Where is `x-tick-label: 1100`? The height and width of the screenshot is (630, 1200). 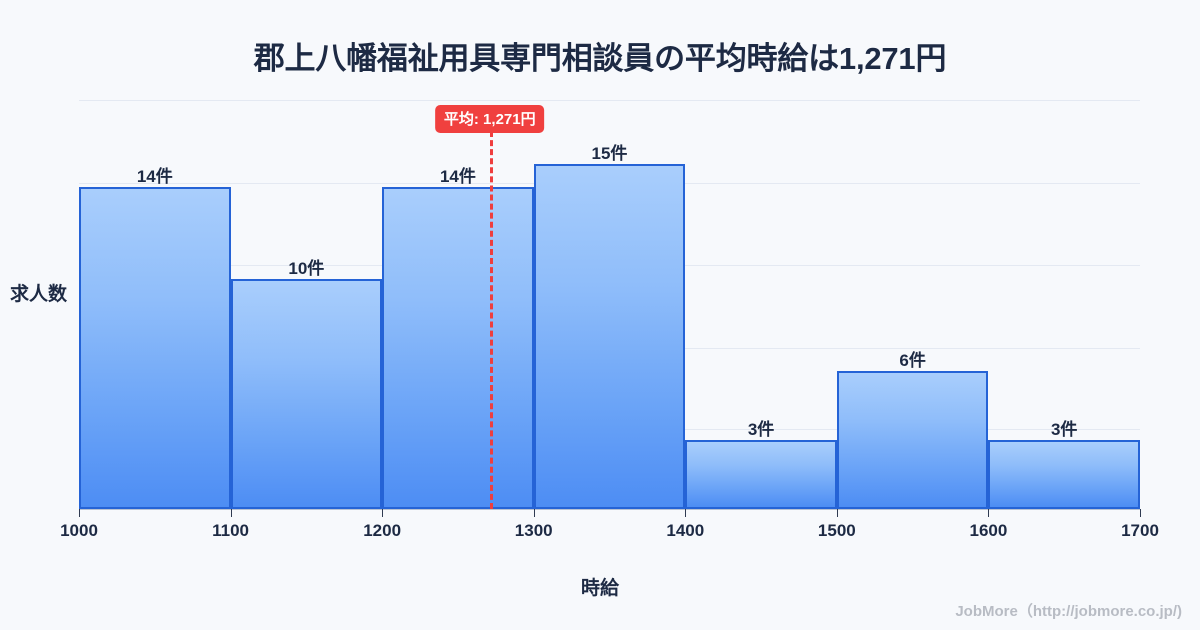
x-tick-label: 1100 is located at coordinates (231, 530).